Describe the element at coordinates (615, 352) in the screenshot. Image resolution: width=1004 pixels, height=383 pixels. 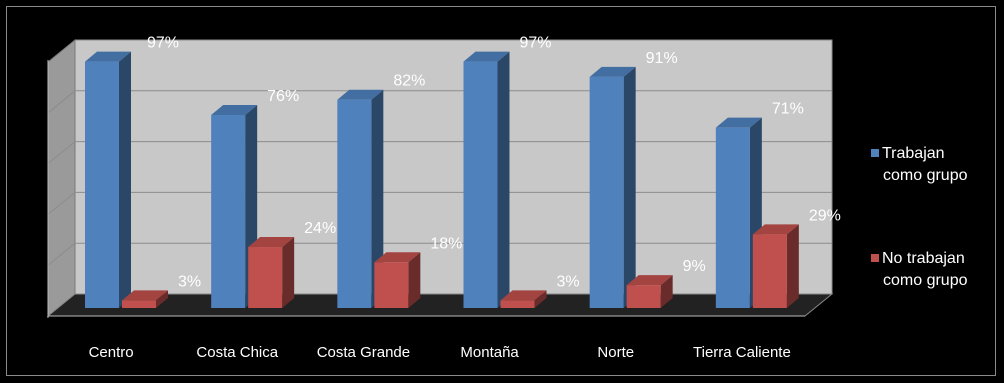
I see `category-label: Norte` at that location.